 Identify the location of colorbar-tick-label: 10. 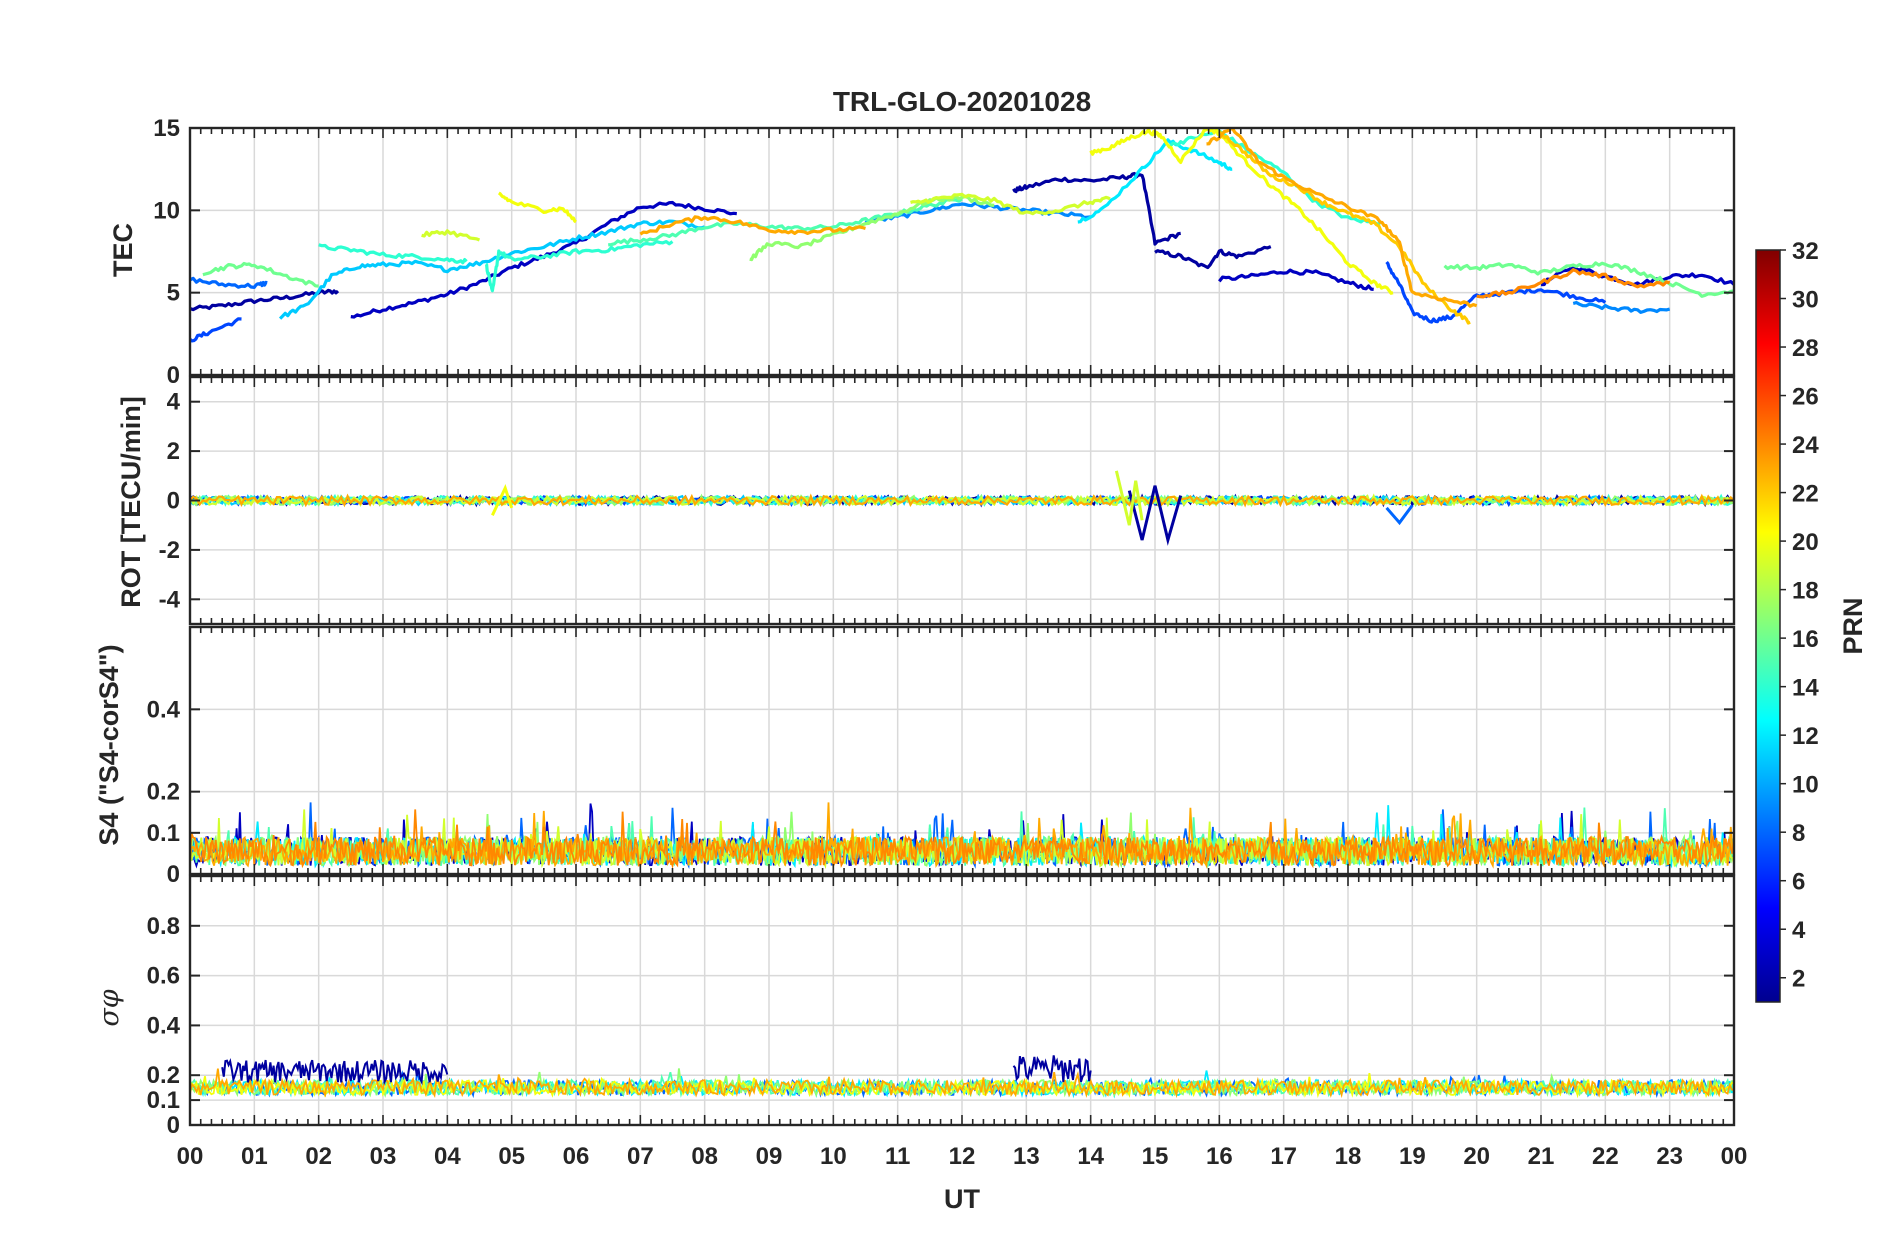
(1805, 785).